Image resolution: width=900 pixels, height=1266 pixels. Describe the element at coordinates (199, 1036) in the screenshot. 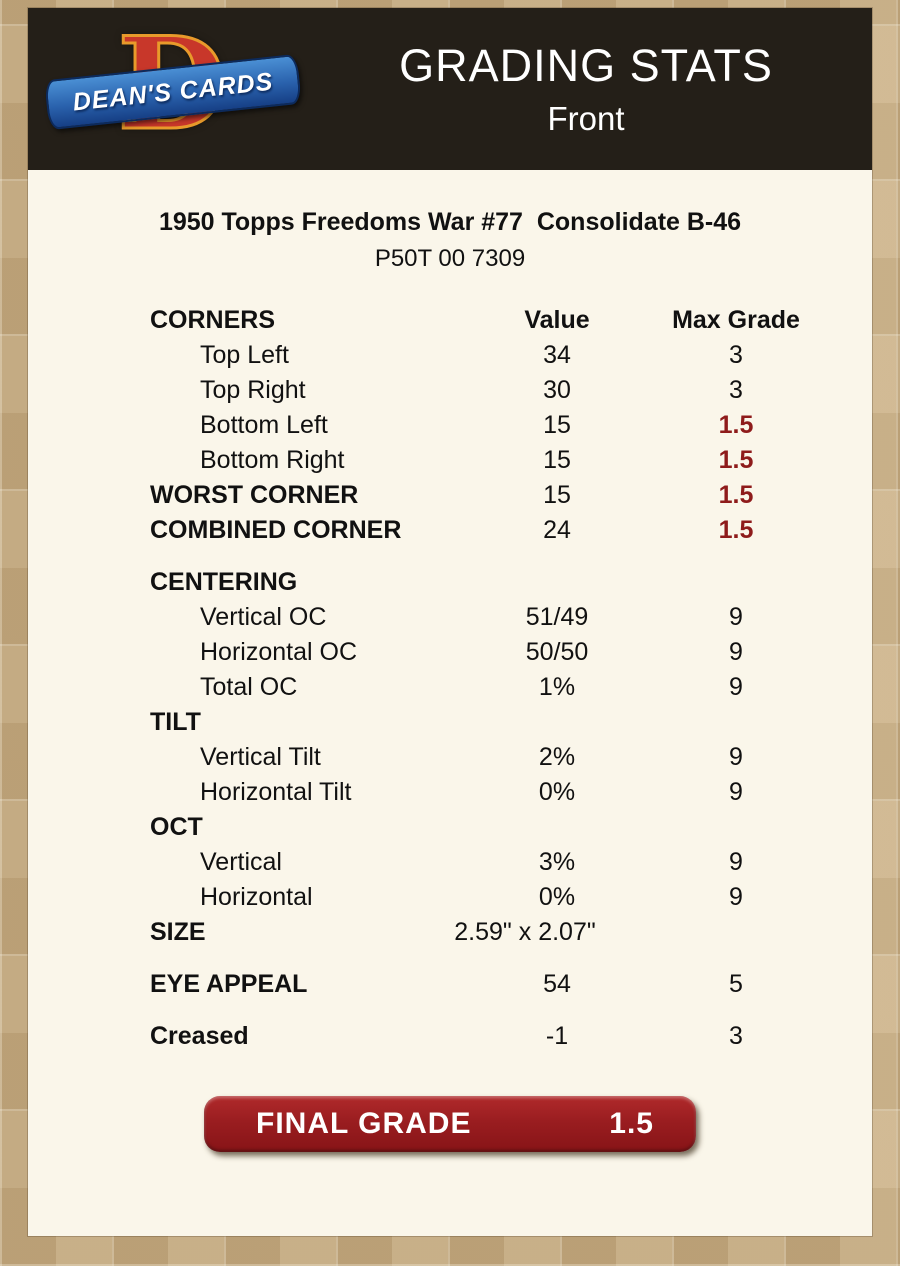

I see `row-label: Creased` at that location.